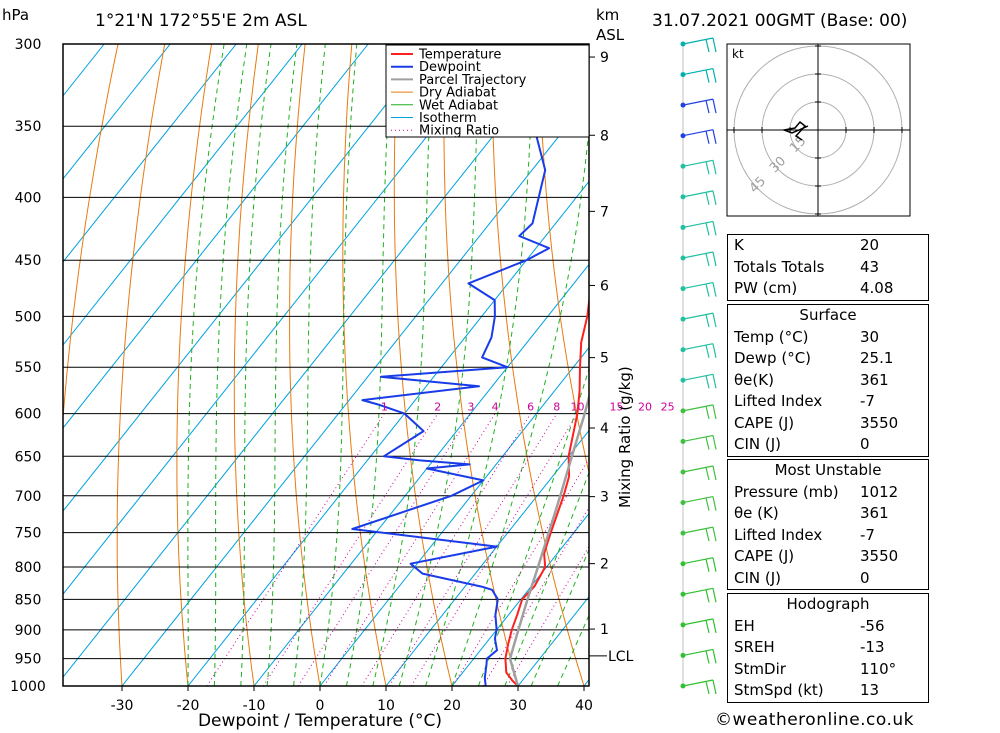 The image size is (1000, 733). I want to click on temperature-line, so click(546, 489).